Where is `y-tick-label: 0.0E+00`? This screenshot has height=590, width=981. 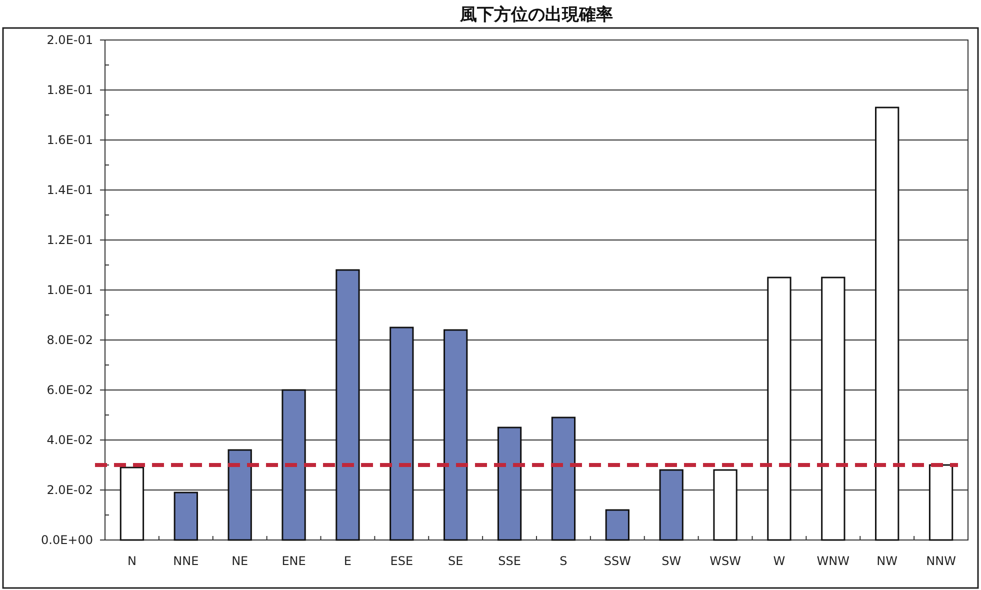 y-tick-label: 0.0E+00 is located at coordinates (67, 540).